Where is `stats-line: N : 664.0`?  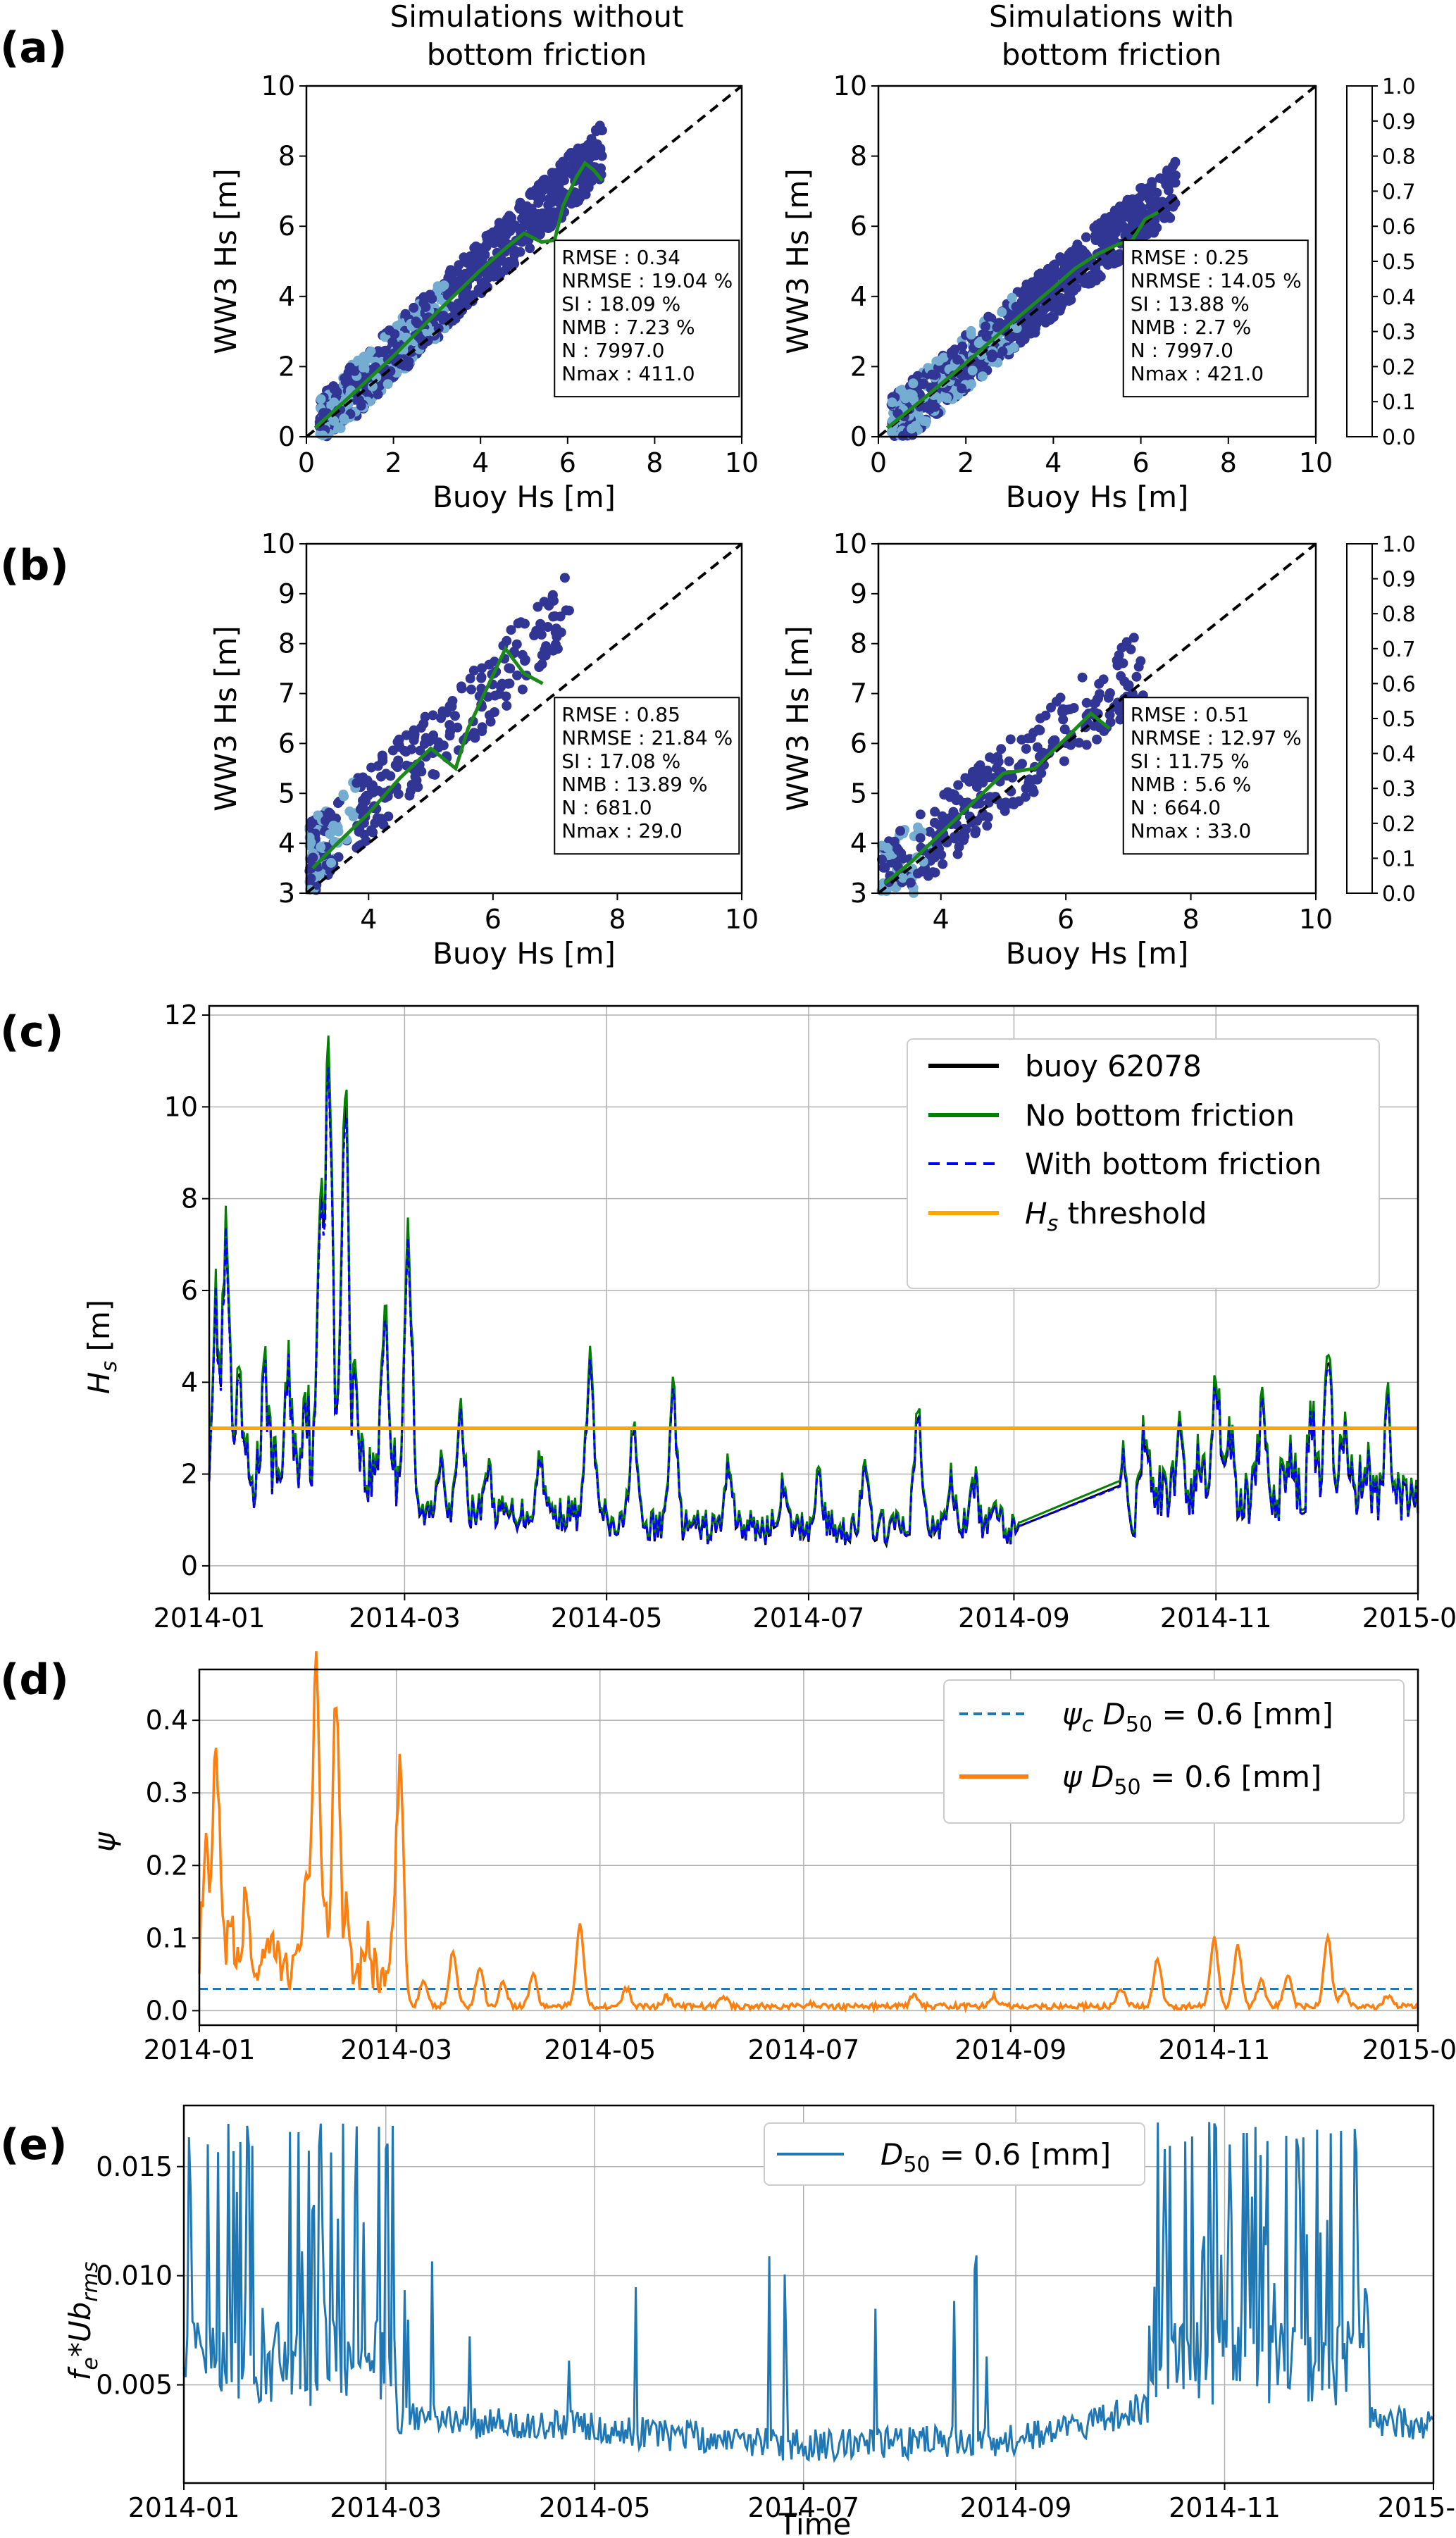 stats-line: N : 664.0 is located at coordinates (1176, 807).